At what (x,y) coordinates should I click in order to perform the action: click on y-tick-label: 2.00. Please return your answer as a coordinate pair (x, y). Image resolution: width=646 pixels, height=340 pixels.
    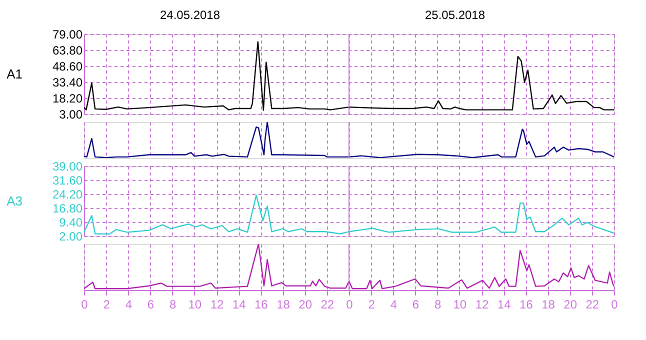
    Looking at the image, I should click on (71, 237).